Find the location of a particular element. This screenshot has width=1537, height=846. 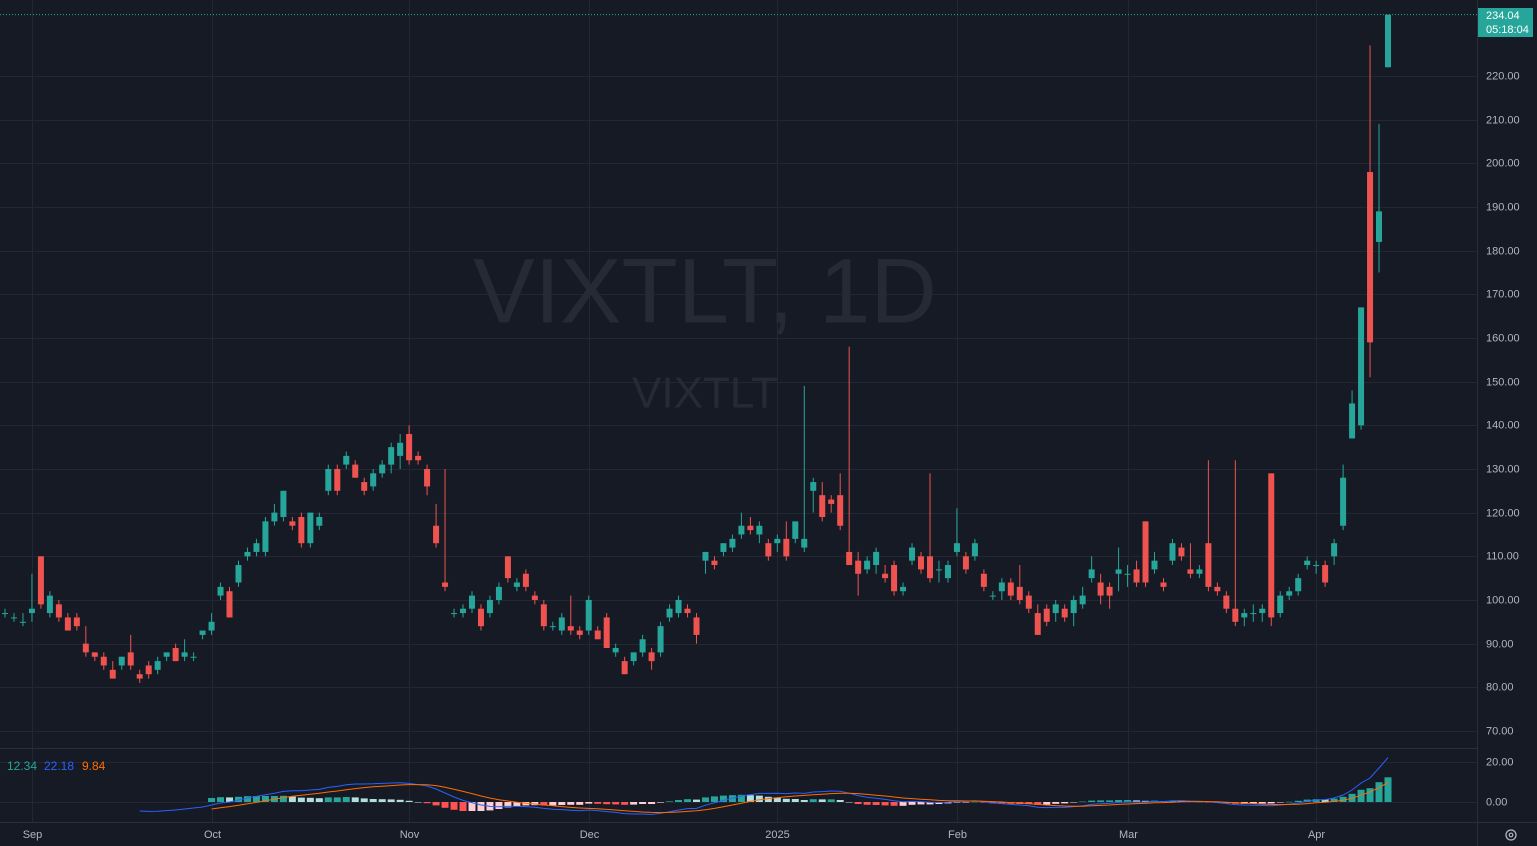

x-tick-label: Mar is located at coordinates (1128, 835).